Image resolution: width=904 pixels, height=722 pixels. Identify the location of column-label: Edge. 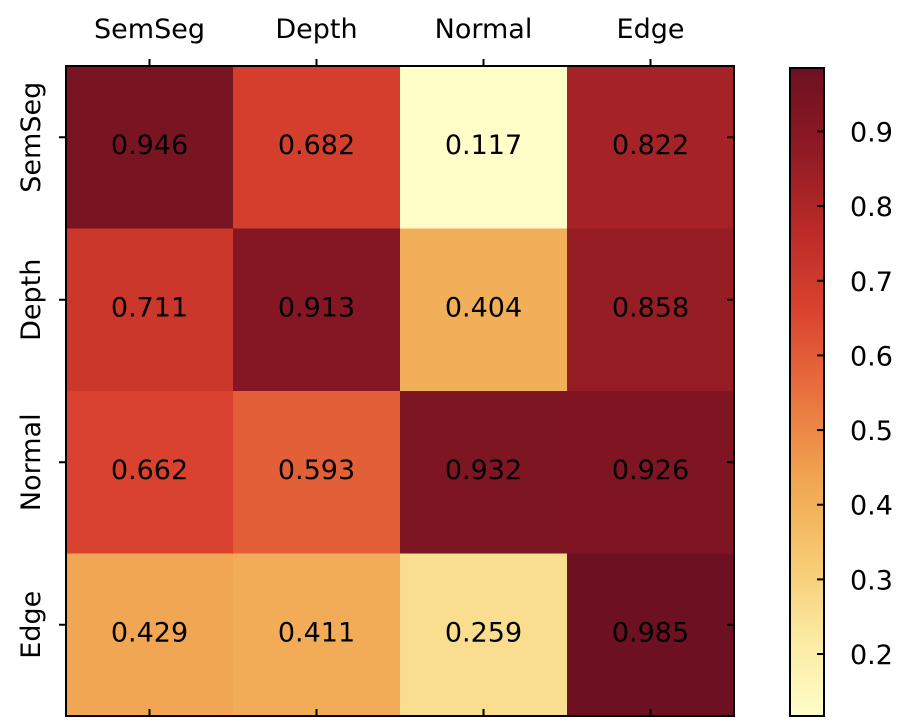
(651, 29).